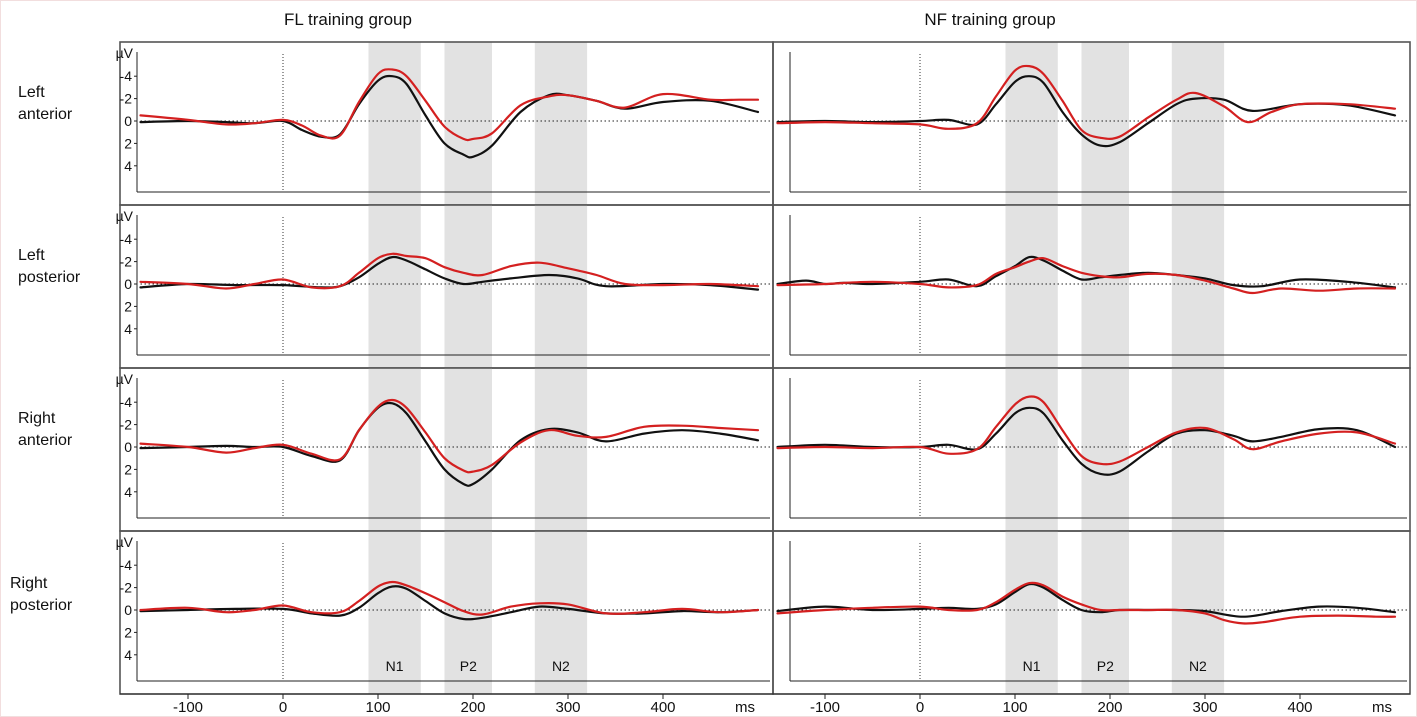 Image resolution: width=1417 pixels, height=717 pixels. I want to click on panel-fl-left-anterior: µV -4 -2 0 2 4, so click(445, 123).